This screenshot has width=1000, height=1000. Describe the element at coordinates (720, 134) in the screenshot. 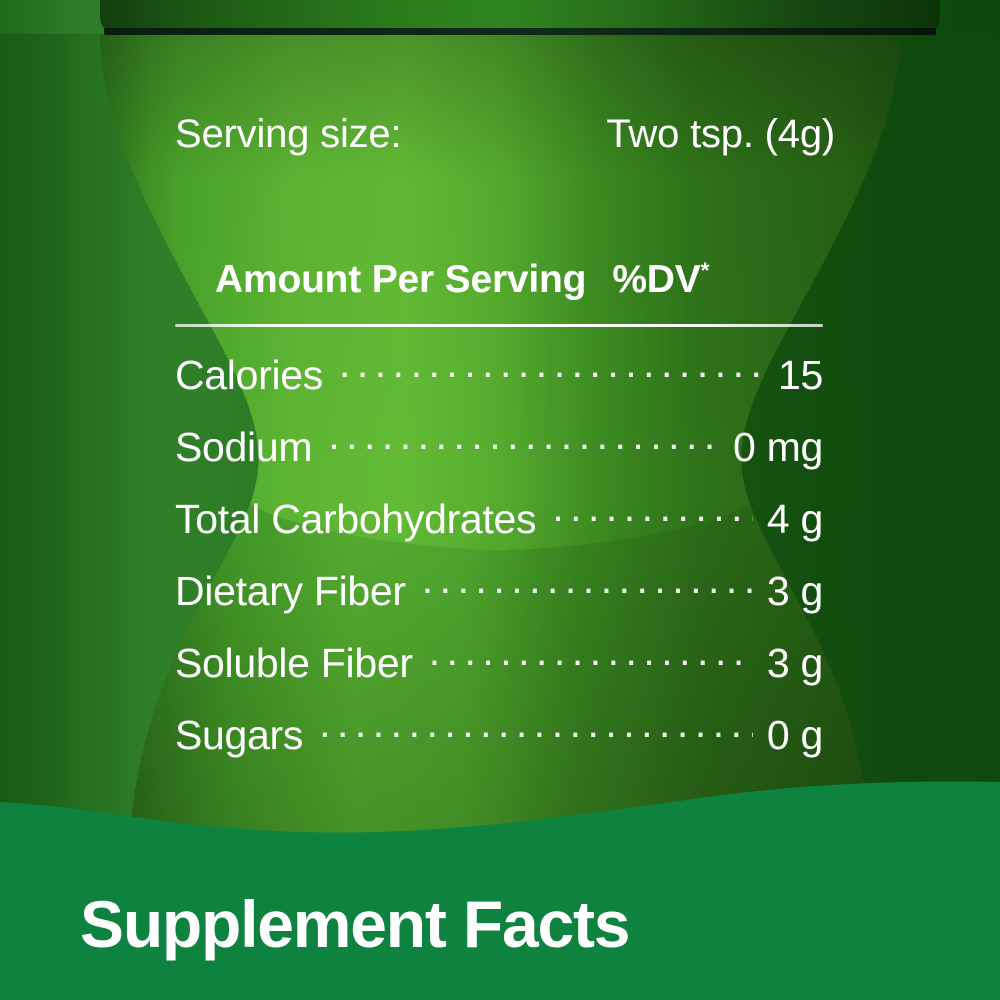

I see `serving-size-value: Two tsp. (4g)` at that location.